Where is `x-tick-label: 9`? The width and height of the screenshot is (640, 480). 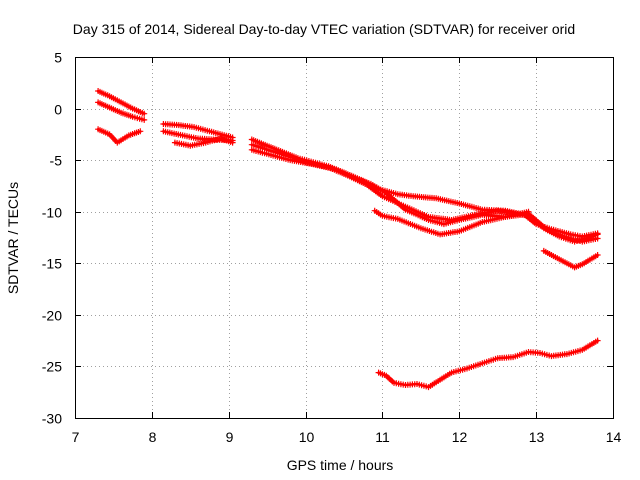
x-tick-label: 9 is located at coordinates (230, 437).